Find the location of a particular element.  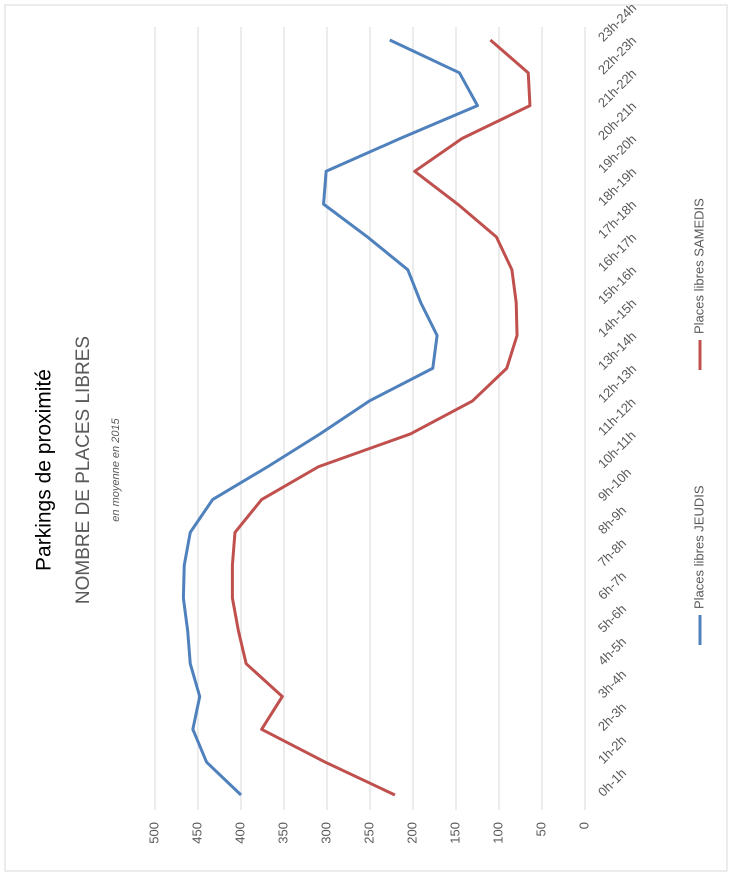

y-tick-label: 200 is located at coordinates (411, 833).